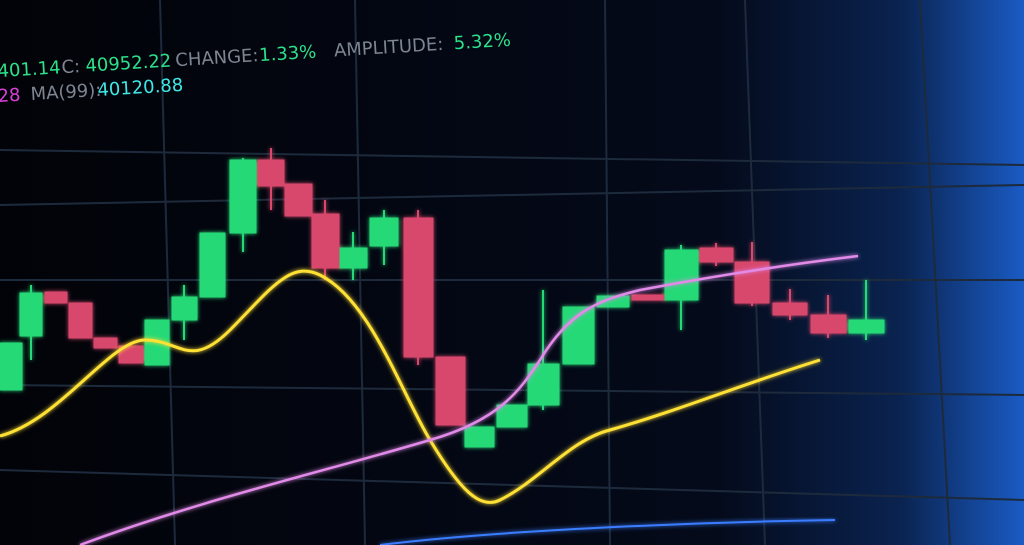  Describe the element at coordinates (30, 69) in the screenshot. I see `ticker-value: 401.14` at that location.